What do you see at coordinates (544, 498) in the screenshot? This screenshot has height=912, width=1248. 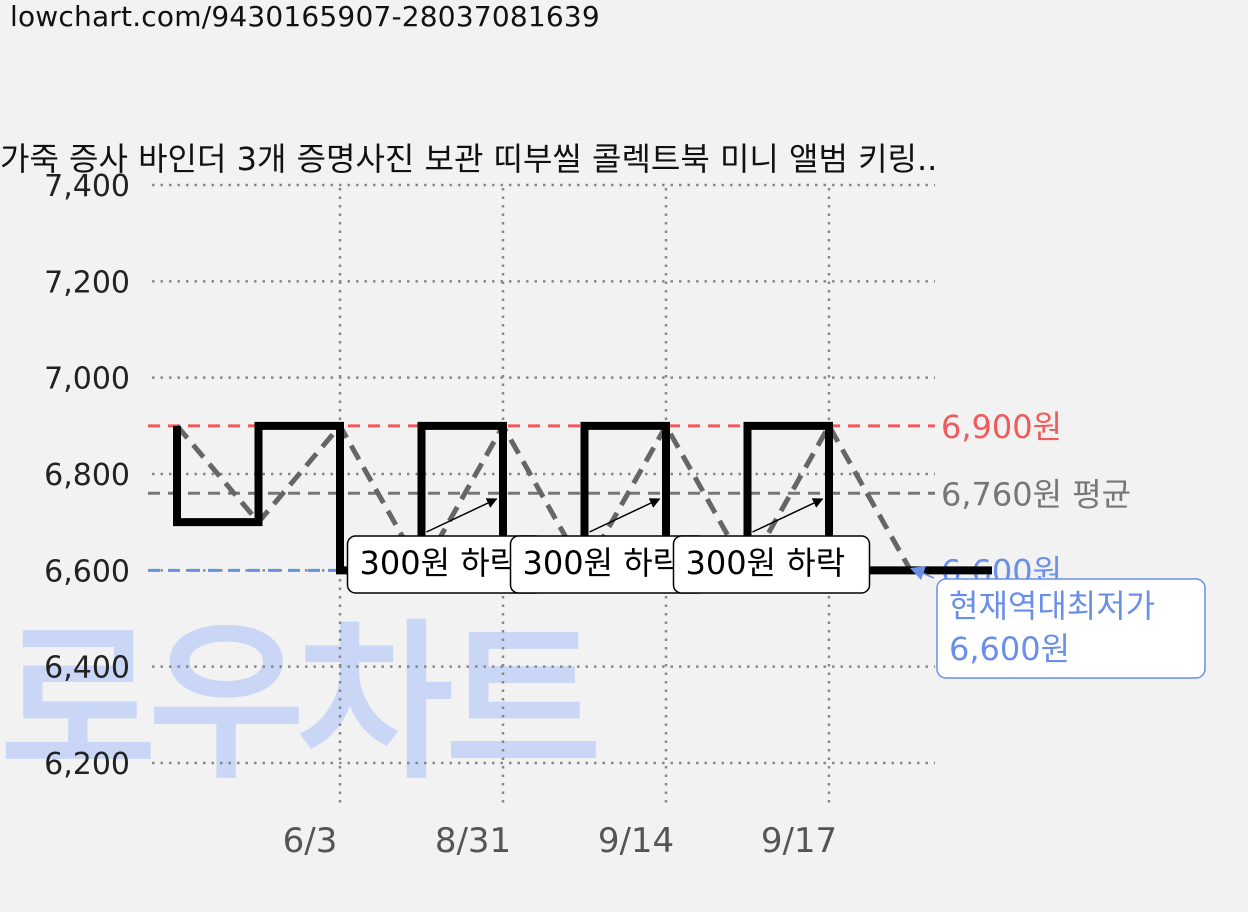 I see `trend-line` at bounding box center [544, 498].